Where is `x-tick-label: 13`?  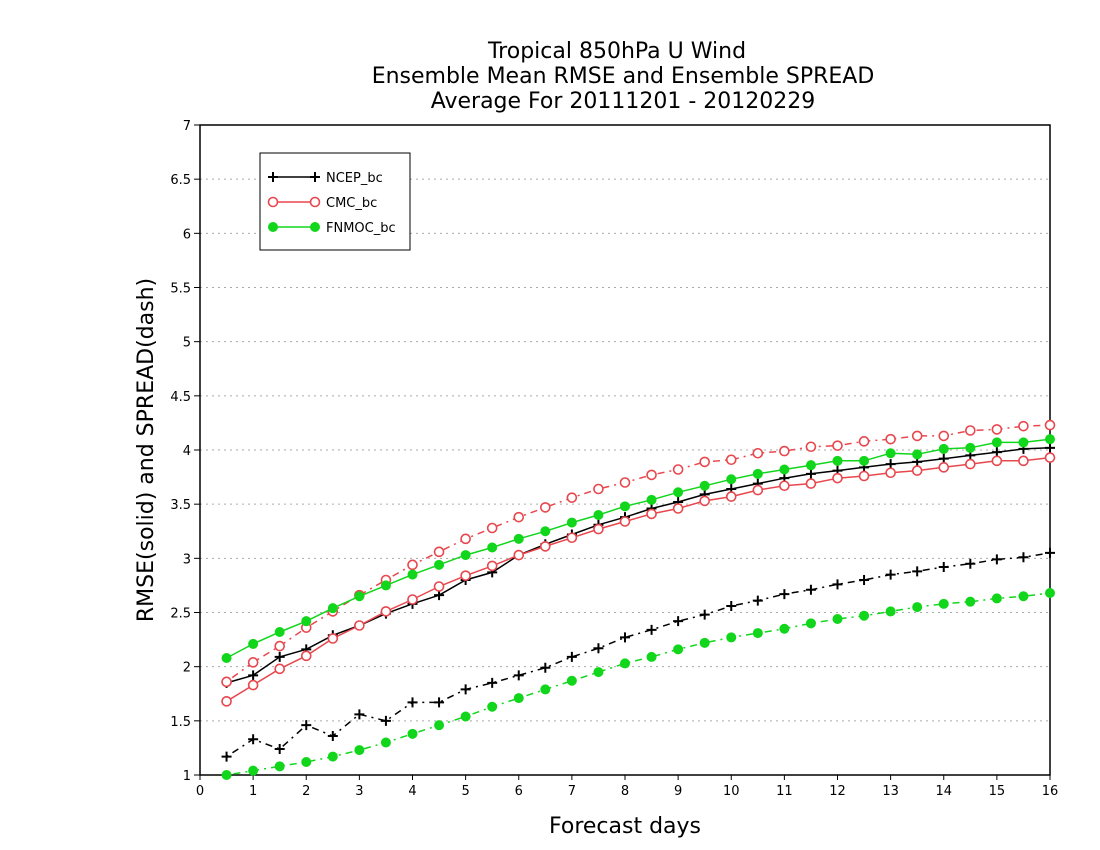
x-tick-label: 13 is located at coordinates (890, 791).